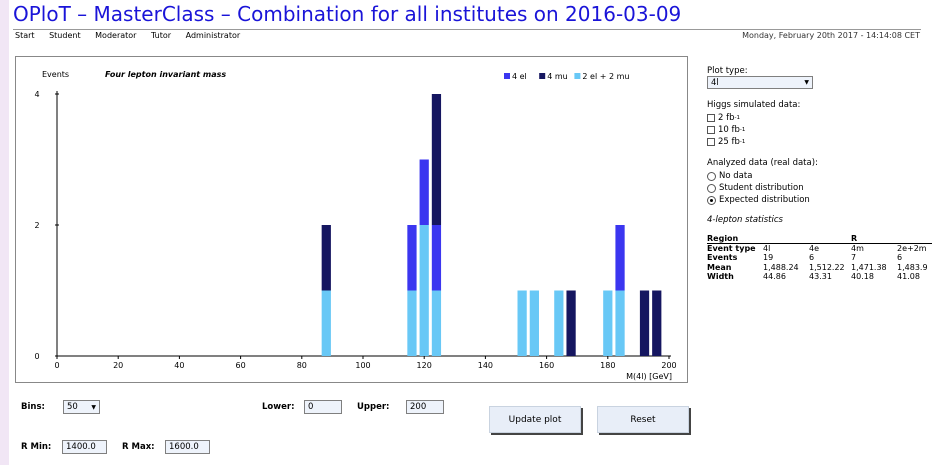 This screenshot has height=465, width=934. What do you see at coordinates (65, 35) in the screenshot?
I see `nav-student: Student` at bounding box center [65, 35].